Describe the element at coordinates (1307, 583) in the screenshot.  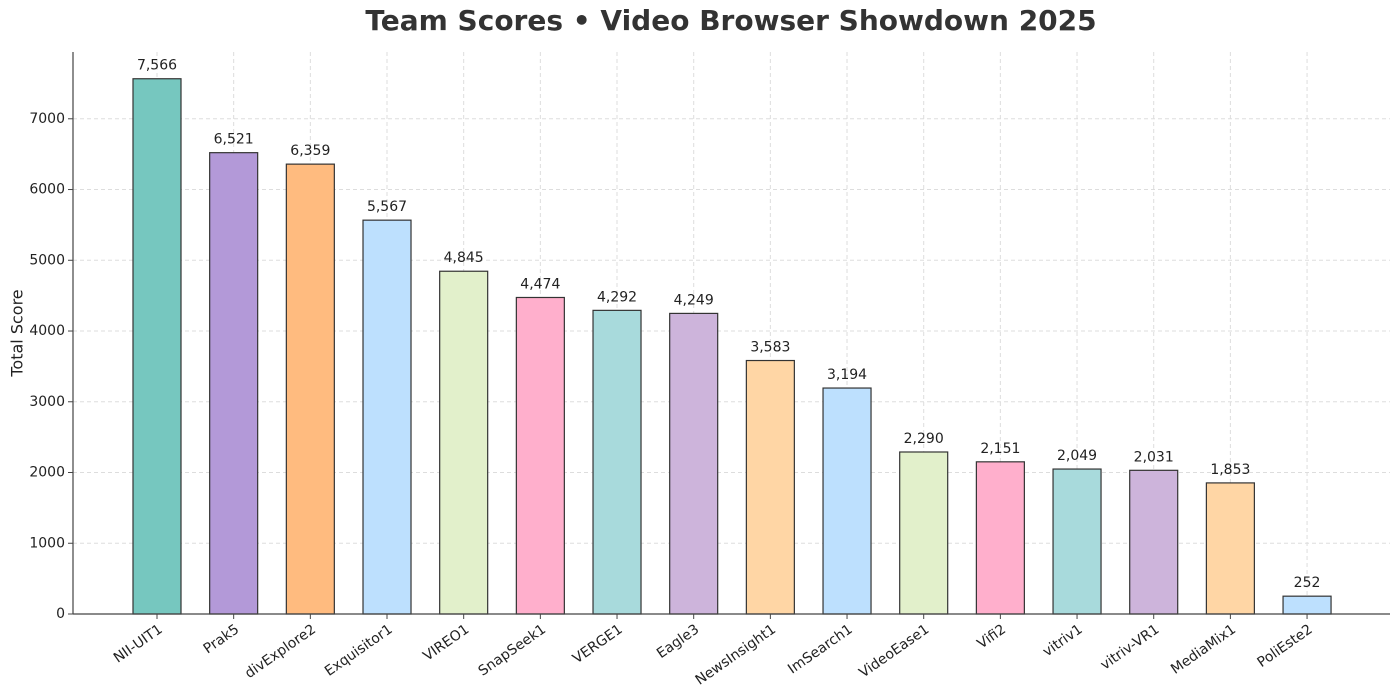
I see `value-label: 252` at that location.